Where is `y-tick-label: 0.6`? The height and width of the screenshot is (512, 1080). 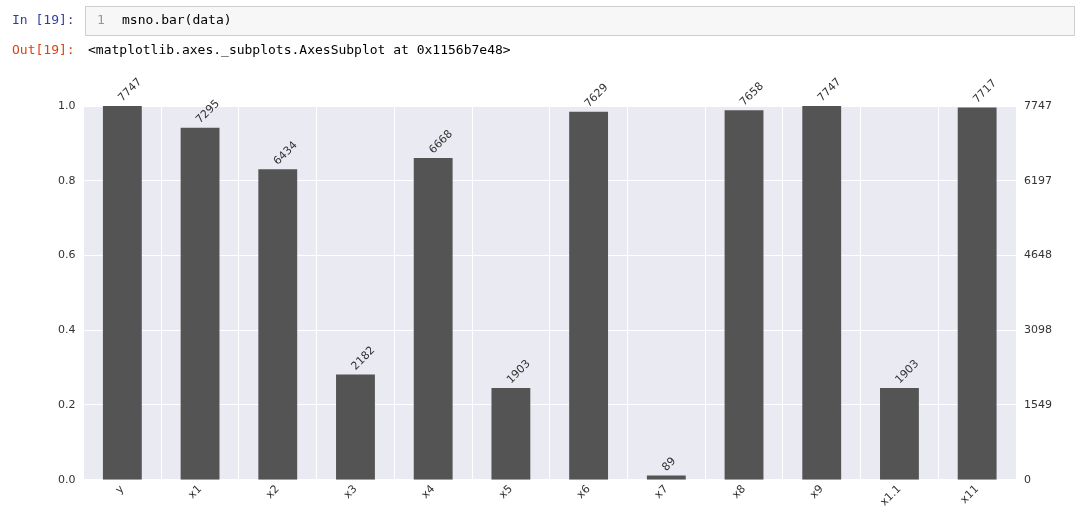 y-tick-label: 0.6 is located at coordinates (66, 255).